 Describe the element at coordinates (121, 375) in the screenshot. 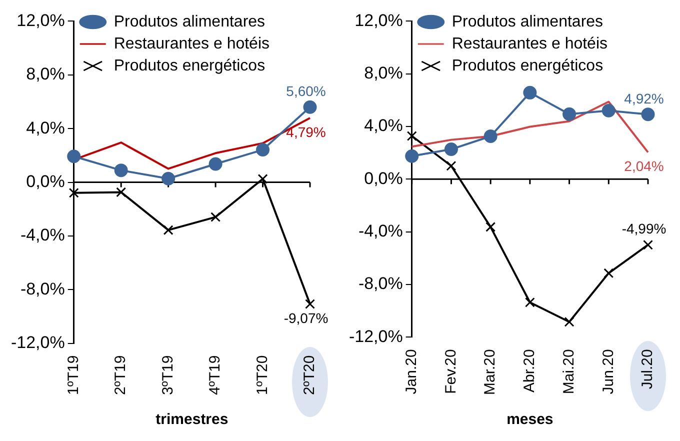

I see `x-tick-label: 2ºT19` at that location.